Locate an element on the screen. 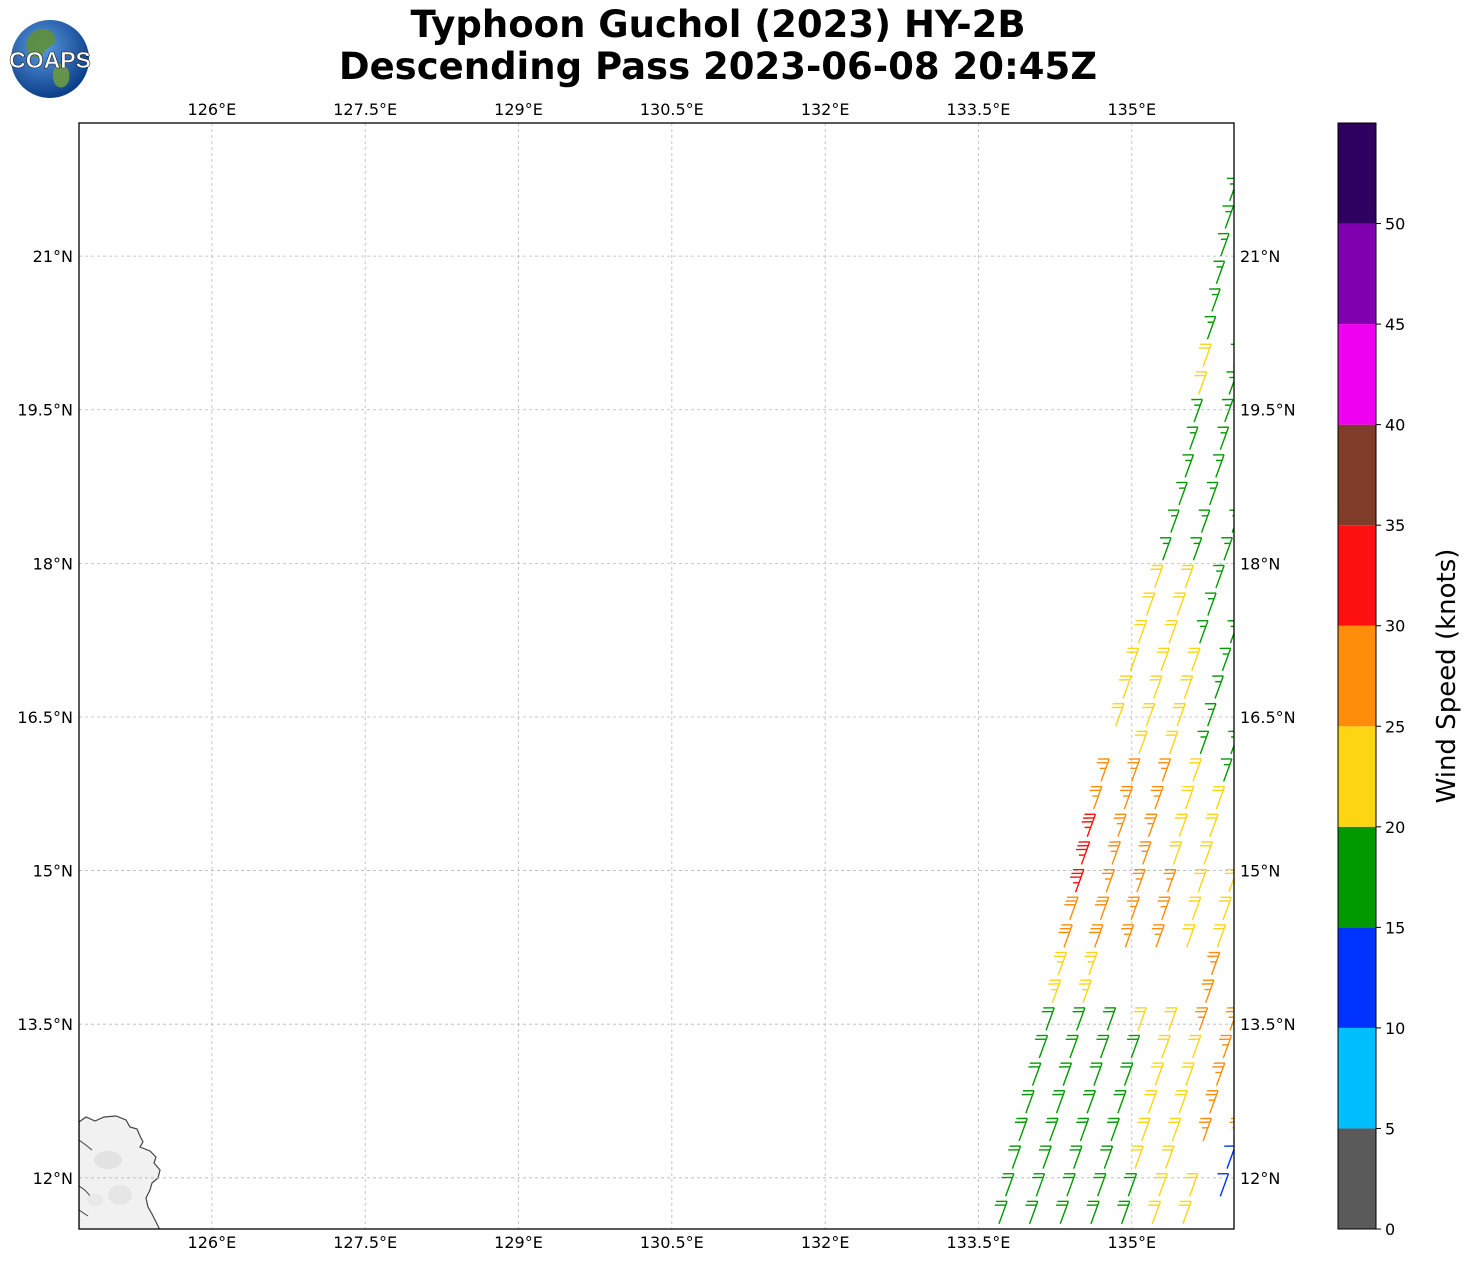 This screenshot has width=1474, height=1264. lat-tick-label-right: 19.5°N is located at coordinates (1268, 410).